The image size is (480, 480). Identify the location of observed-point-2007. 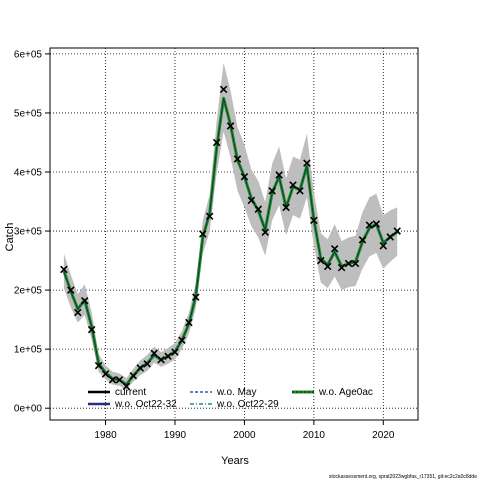
(293, 185).